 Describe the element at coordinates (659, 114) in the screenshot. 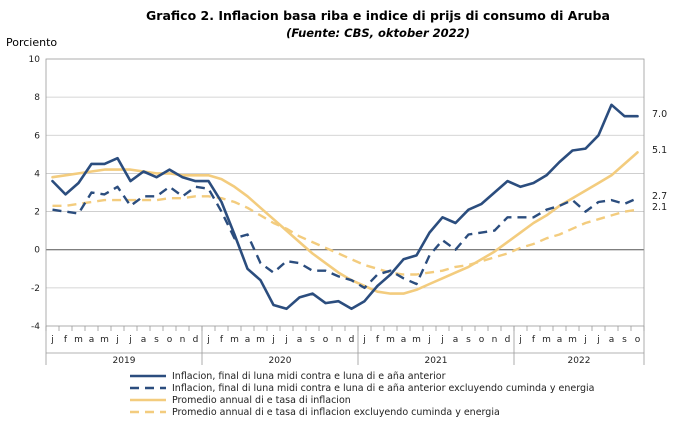

I see `end-value-label: 7.0` at that location.